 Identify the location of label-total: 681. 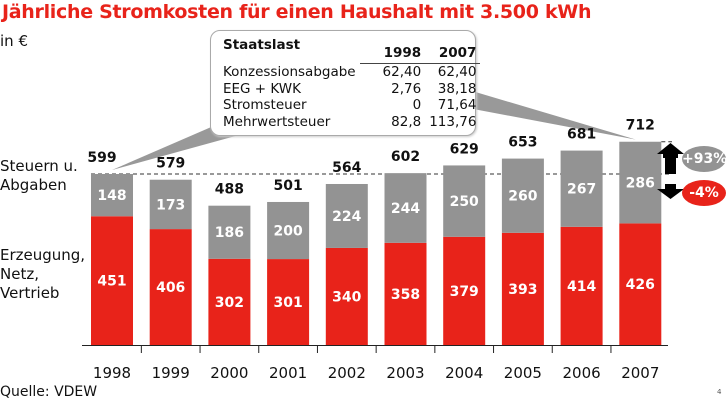
(581, 135).